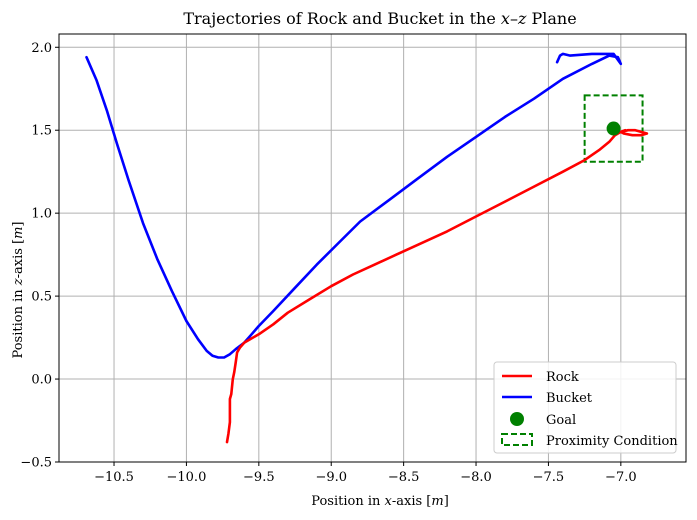  I want to click on x-tick-label: −9.5, so click(259, 477).